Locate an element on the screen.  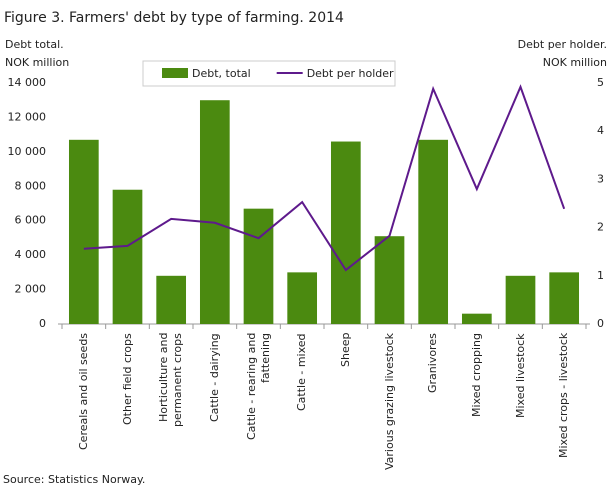
y-tick-label: 12 000 is located at coordinates (27, 116).